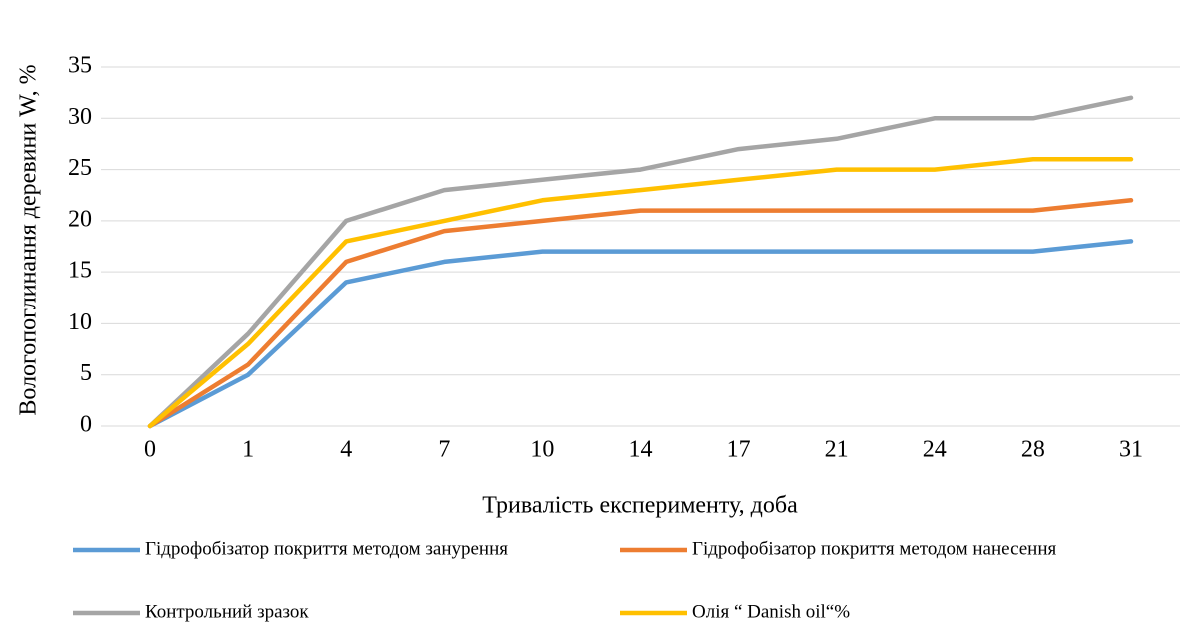 Image resolution: width=1188 pixels, height=626 pixels. What do you see at coordinates (935, 450) in the screenshot?
I see `x-tick-label: 24` at bounding box center [935, 450].